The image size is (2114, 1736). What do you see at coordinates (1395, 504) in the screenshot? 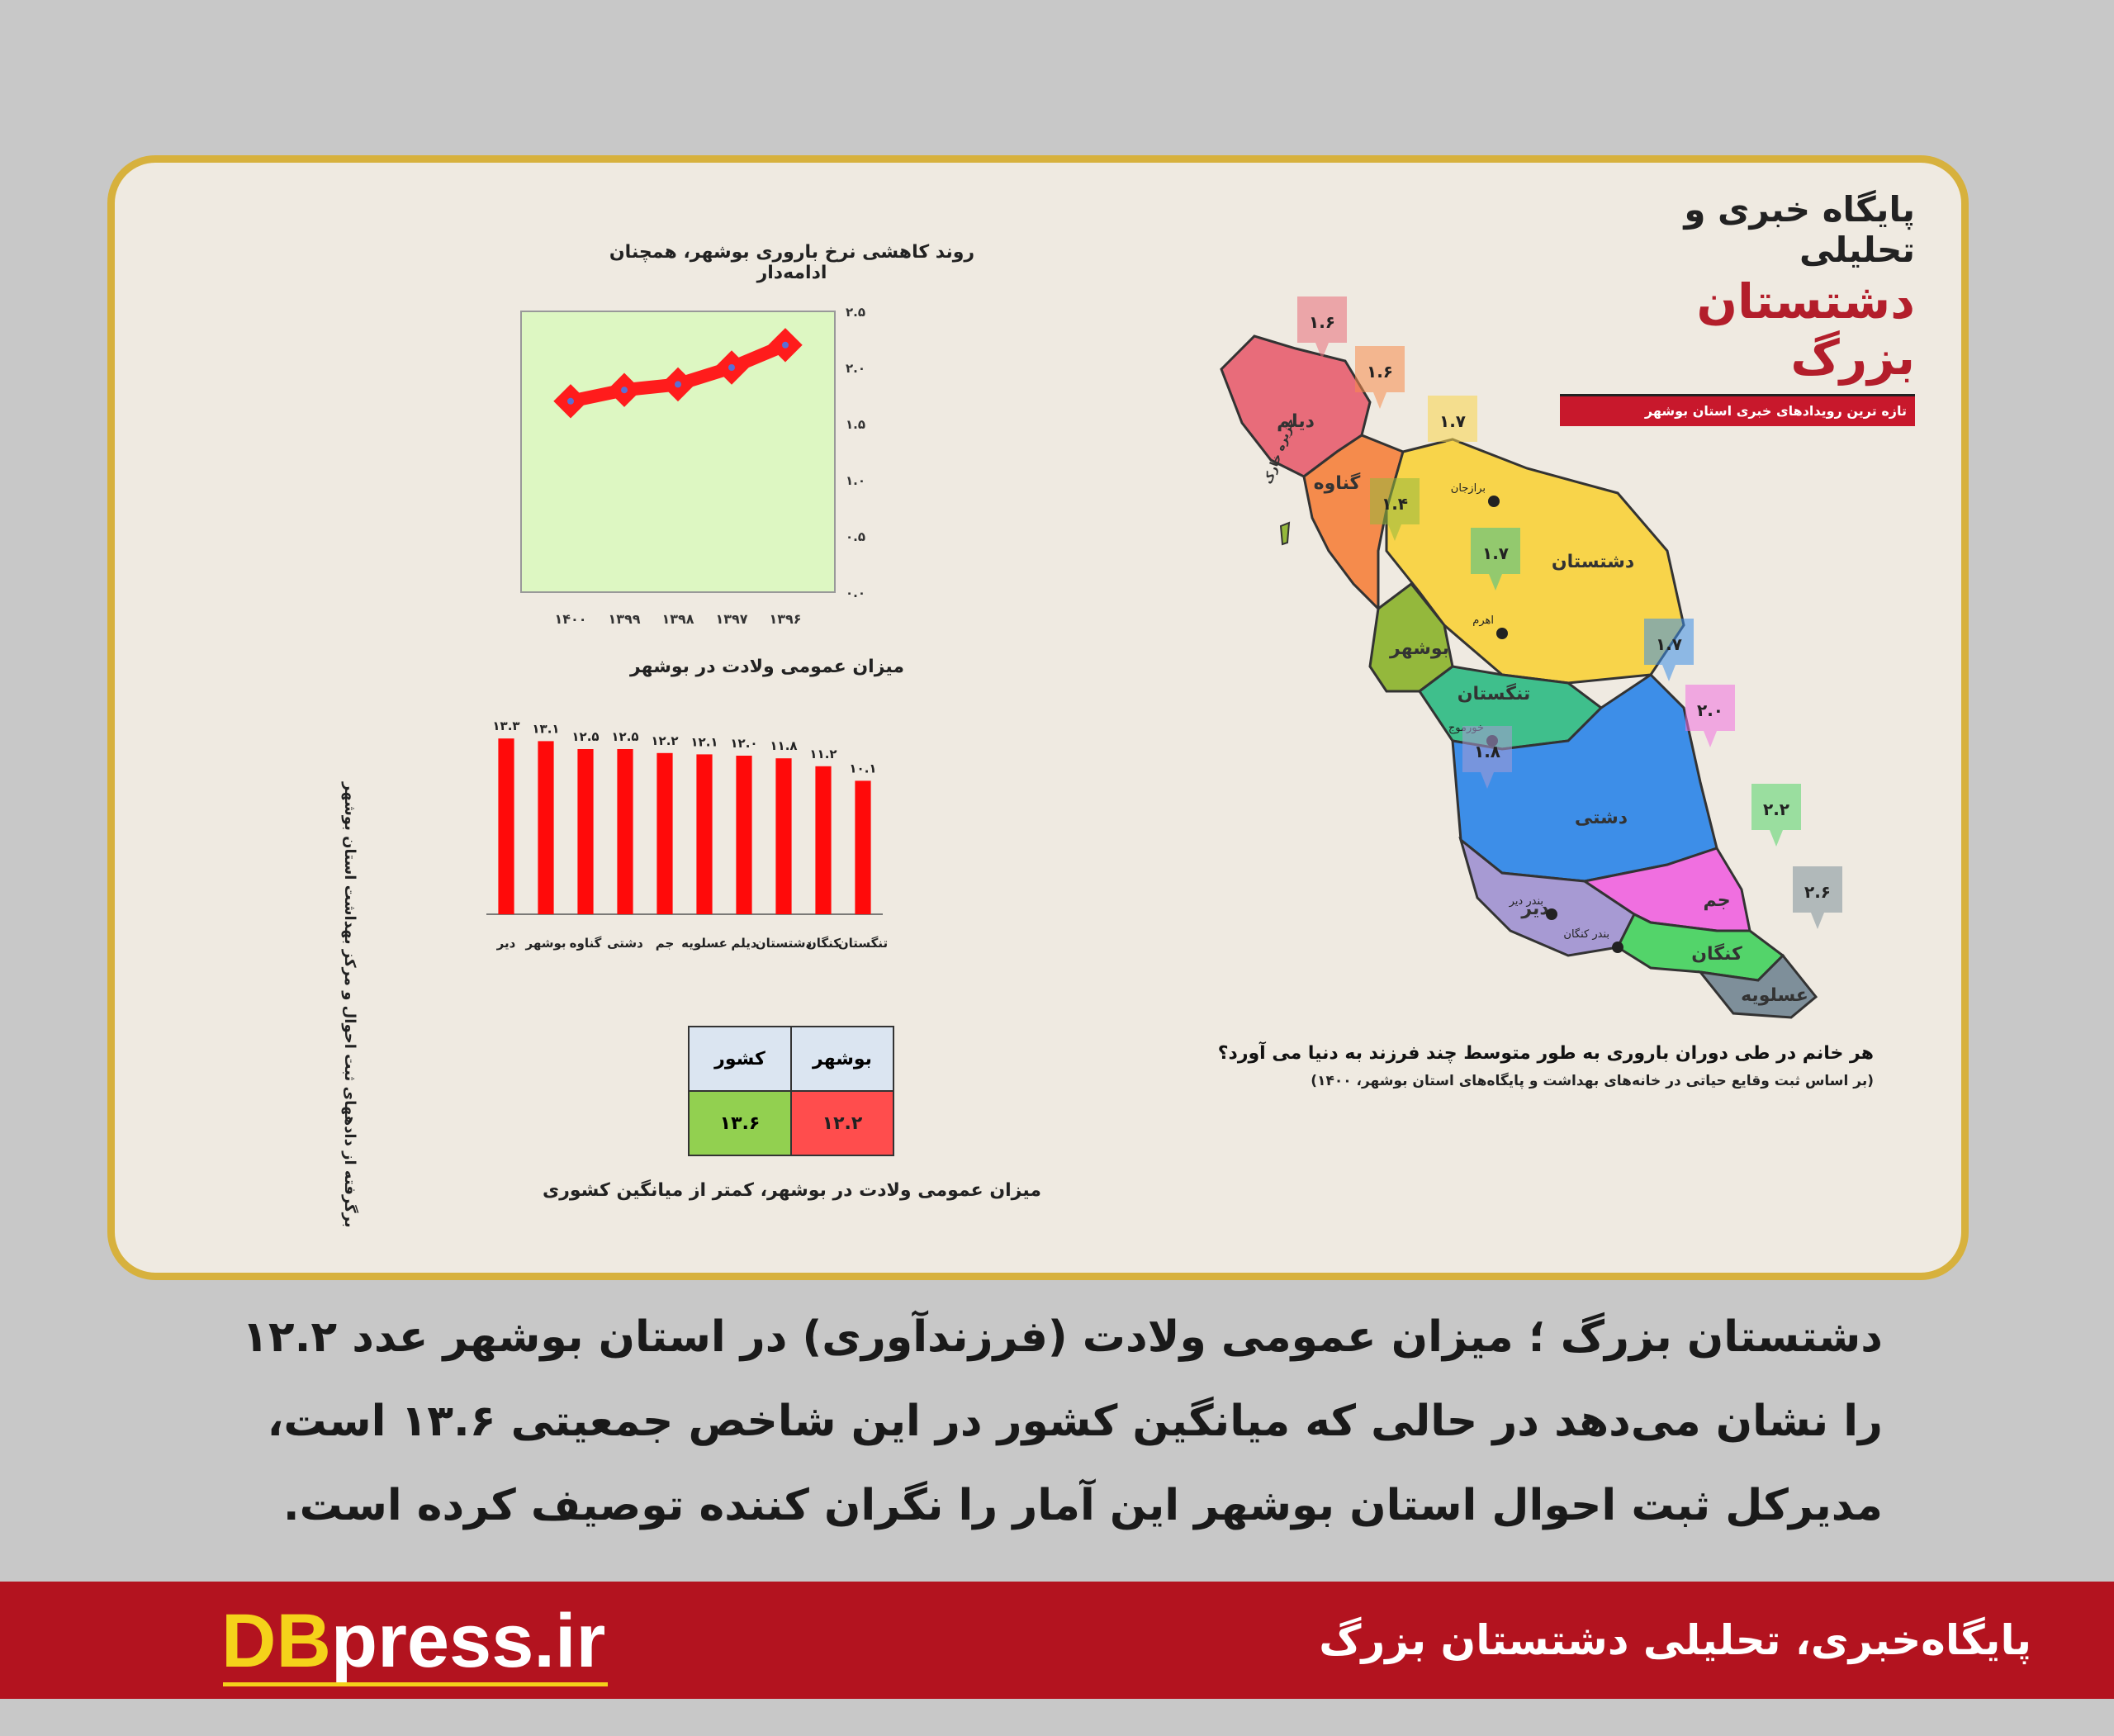
I see `region-value-label: ۱.۴` at bounding box center [1395, 504].